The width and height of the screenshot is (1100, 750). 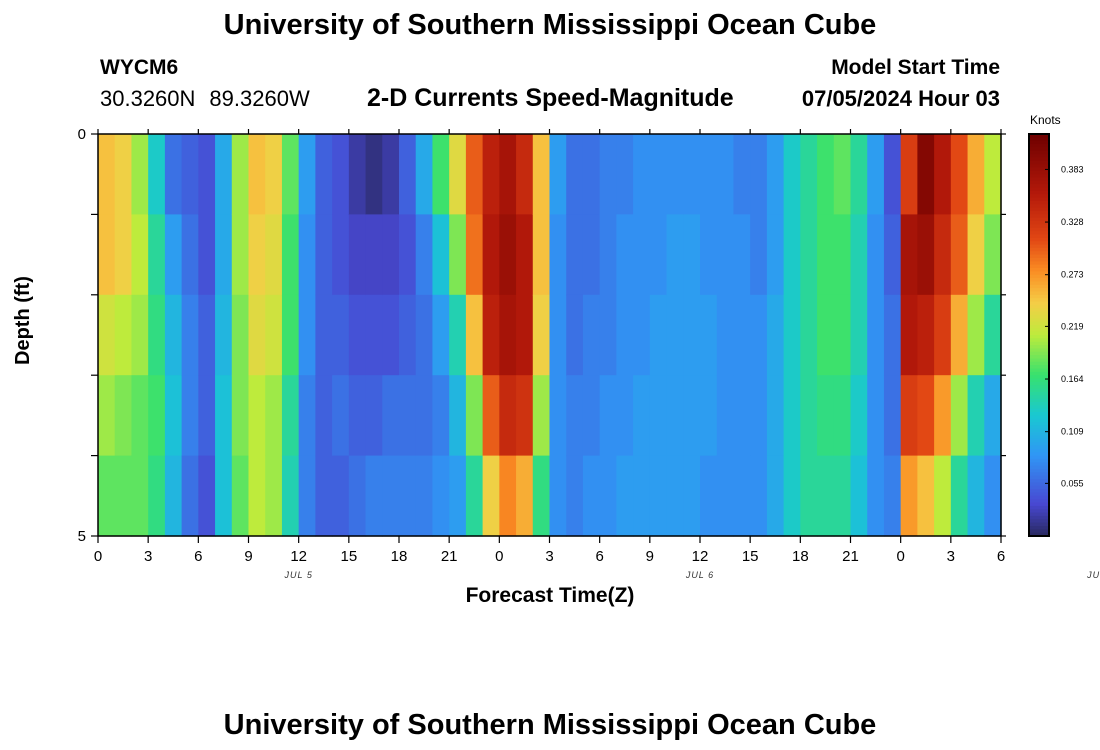 What do you see at coordinates (1072, 222) in the screenshot?
I see `colorbar-tick-label: 0.328` at bounding box center [1072, 222].